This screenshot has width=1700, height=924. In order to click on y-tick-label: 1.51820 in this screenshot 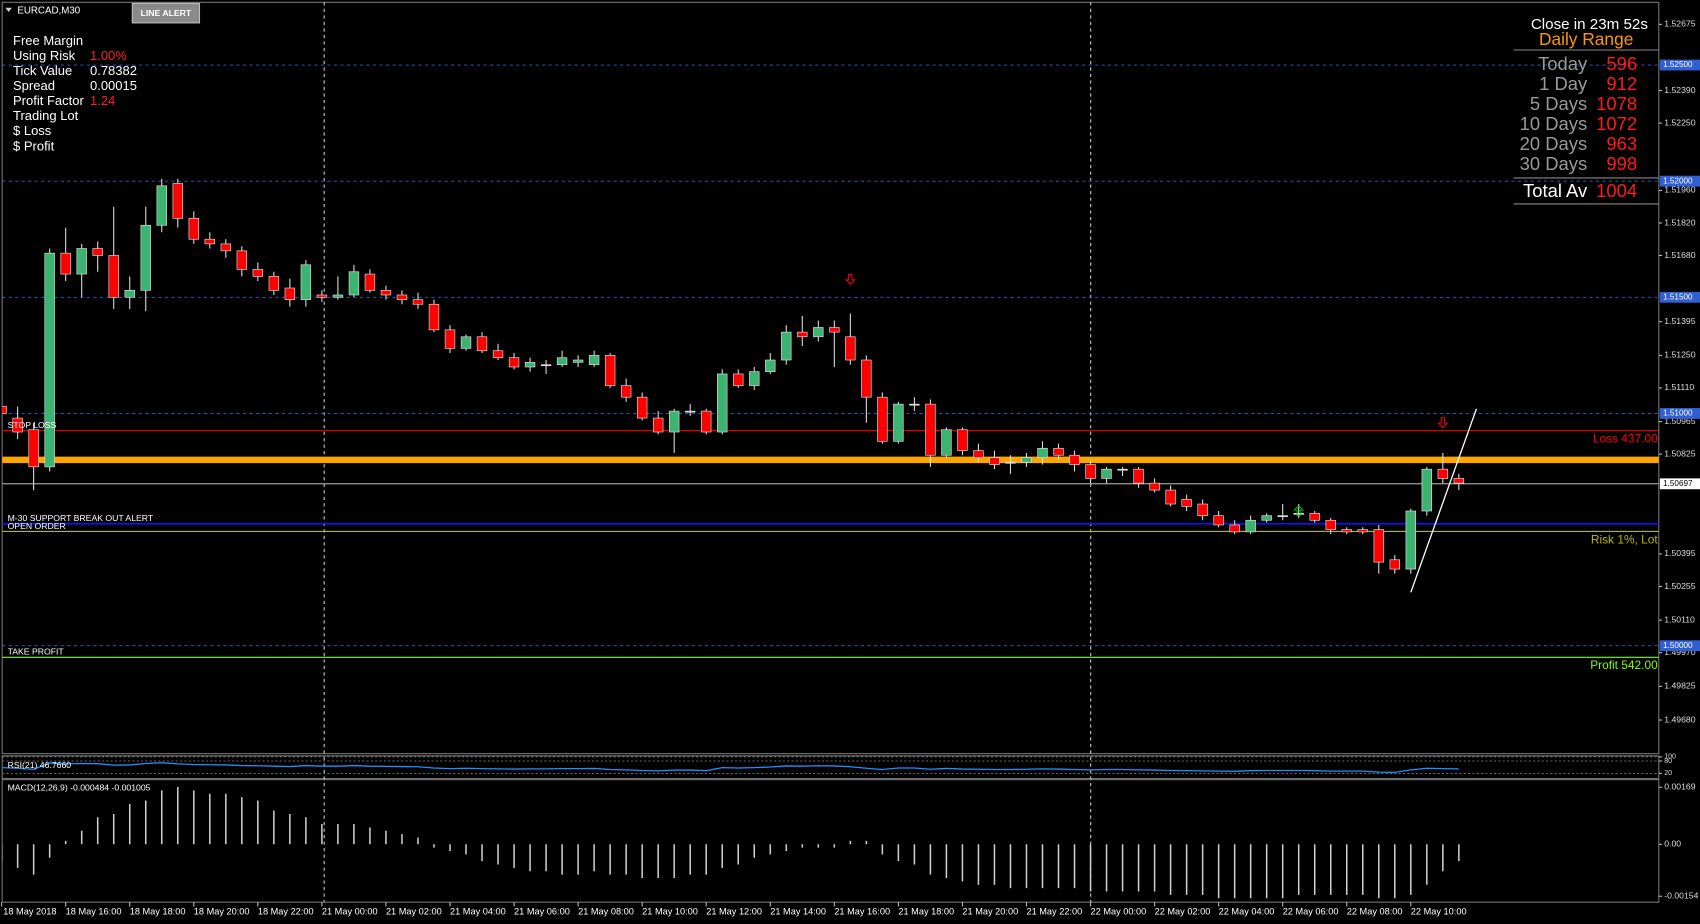, I will do `click(1679, 222)`.